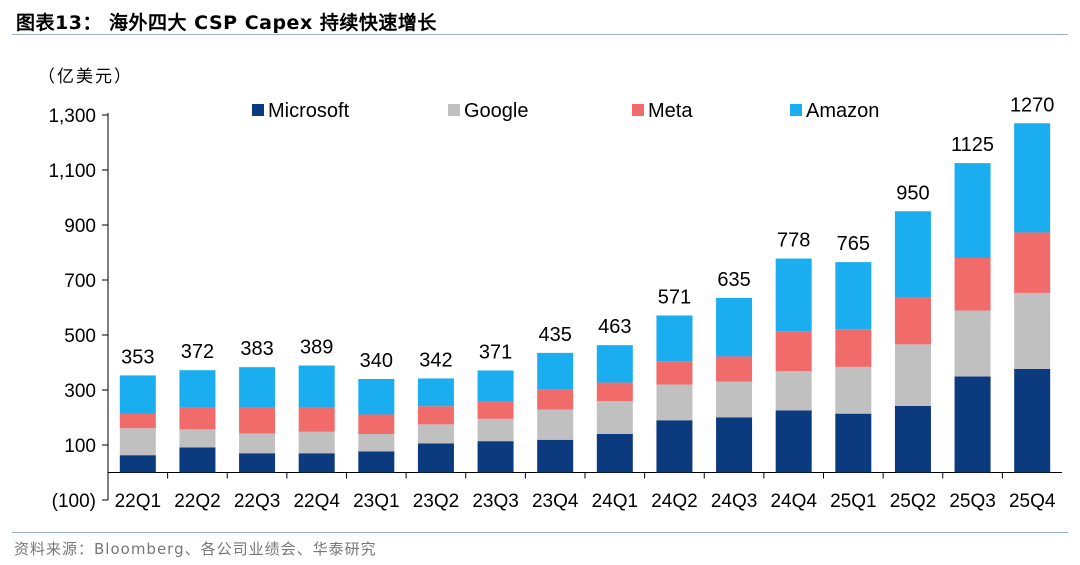 This screenshot has width=1080, height=565. I want to click on x-tick-label: 22Q2, so click(197, 501).